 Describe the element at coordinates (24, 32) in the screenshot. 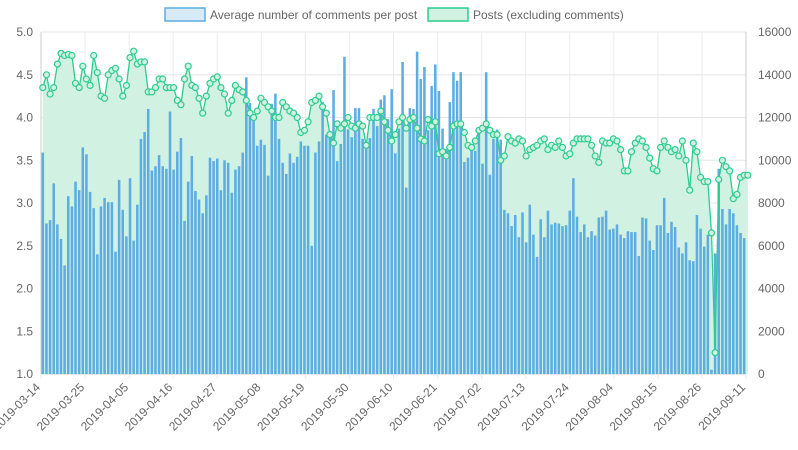

I see `y-left-tick-label: 5.0` at that location.